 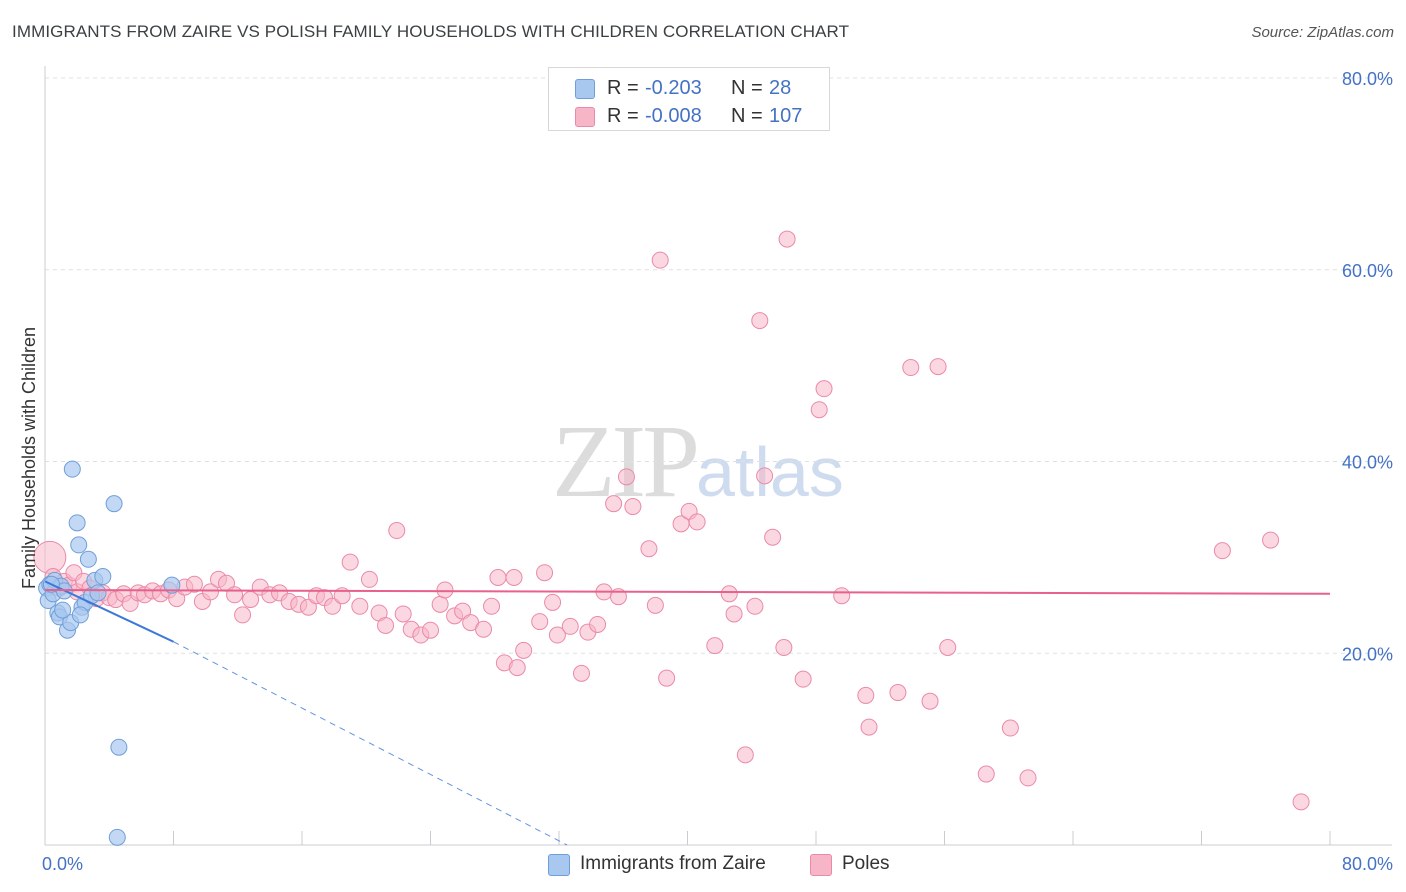 What do you see at coordinates (370, 743) in the screenshot?
I see `zaire-trend-extension` at bounding box center [370, 743].